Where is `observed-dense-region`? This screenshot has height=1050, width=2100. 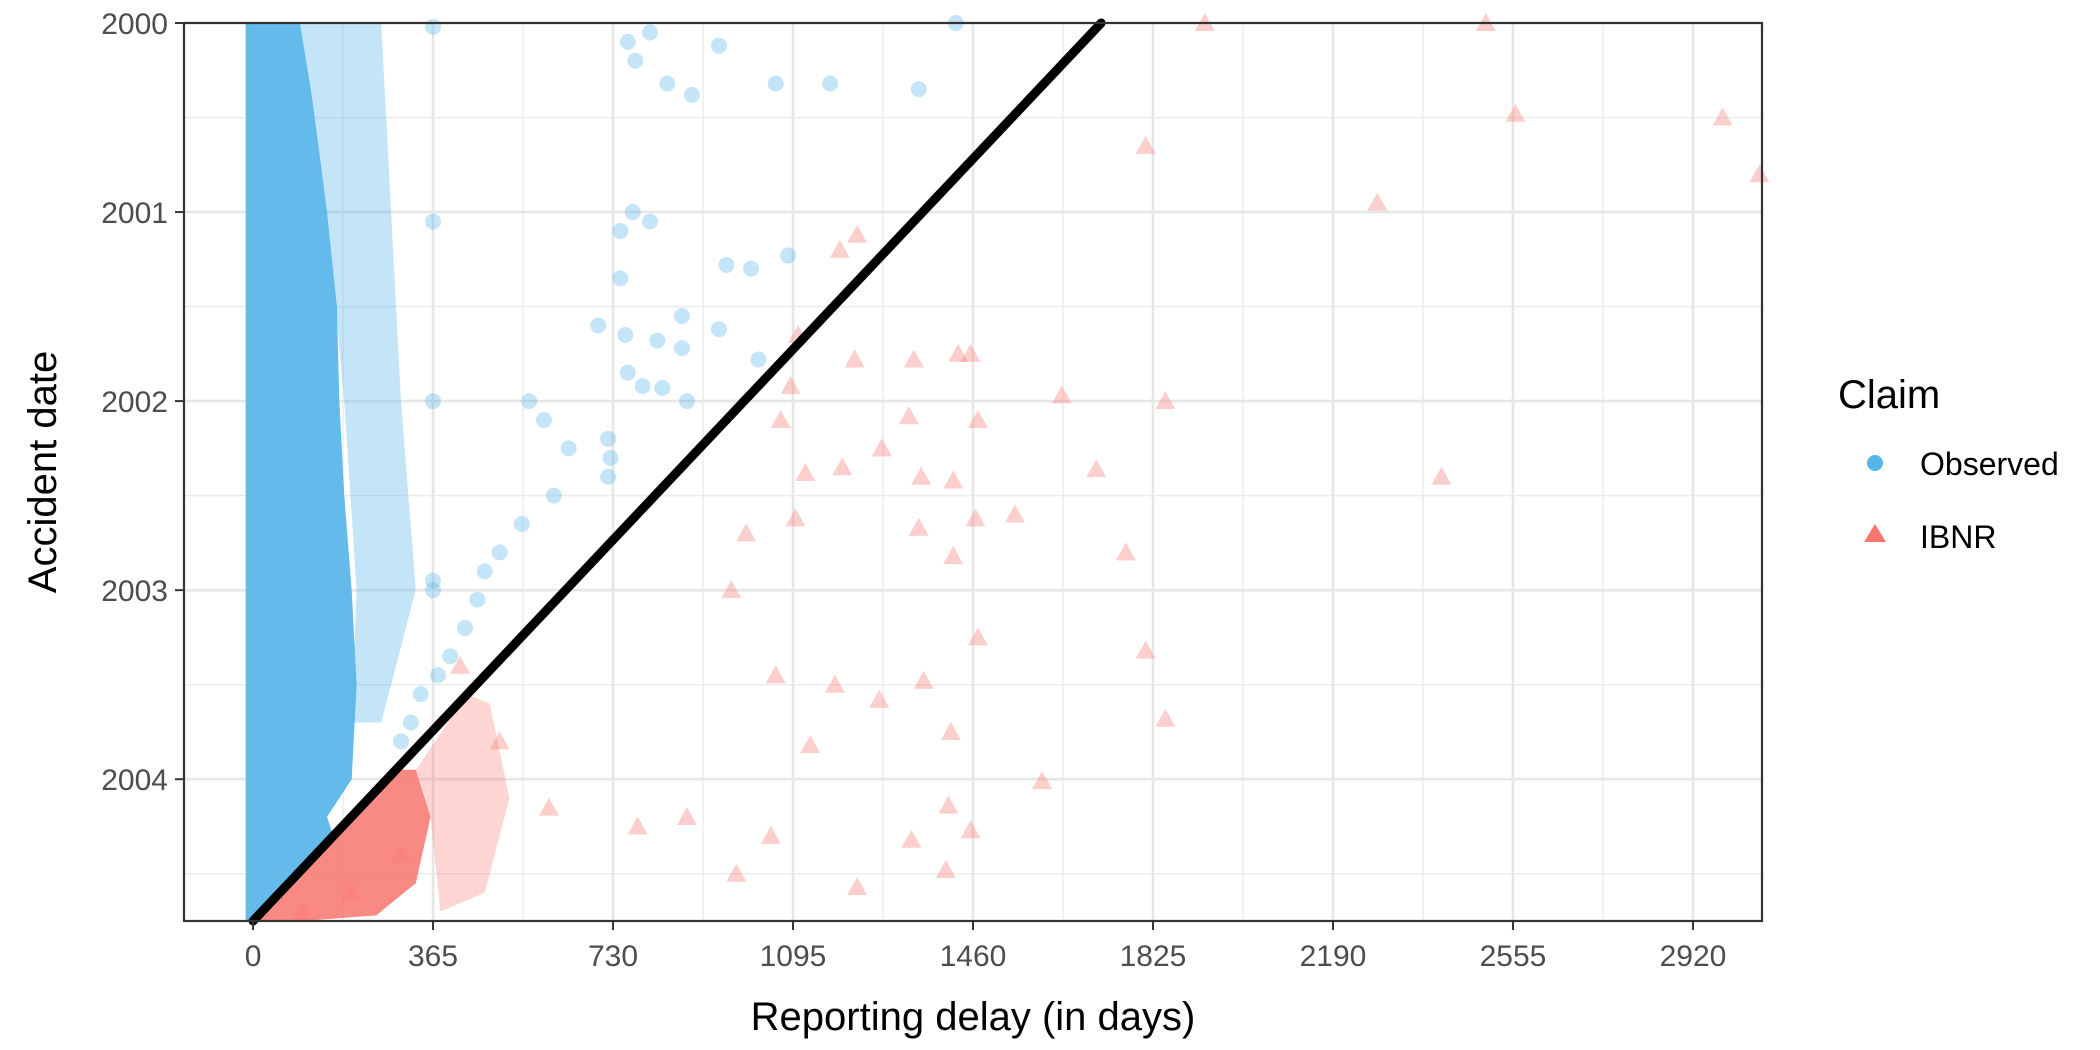 observed-dense-region is located at coordinates (301, 472).